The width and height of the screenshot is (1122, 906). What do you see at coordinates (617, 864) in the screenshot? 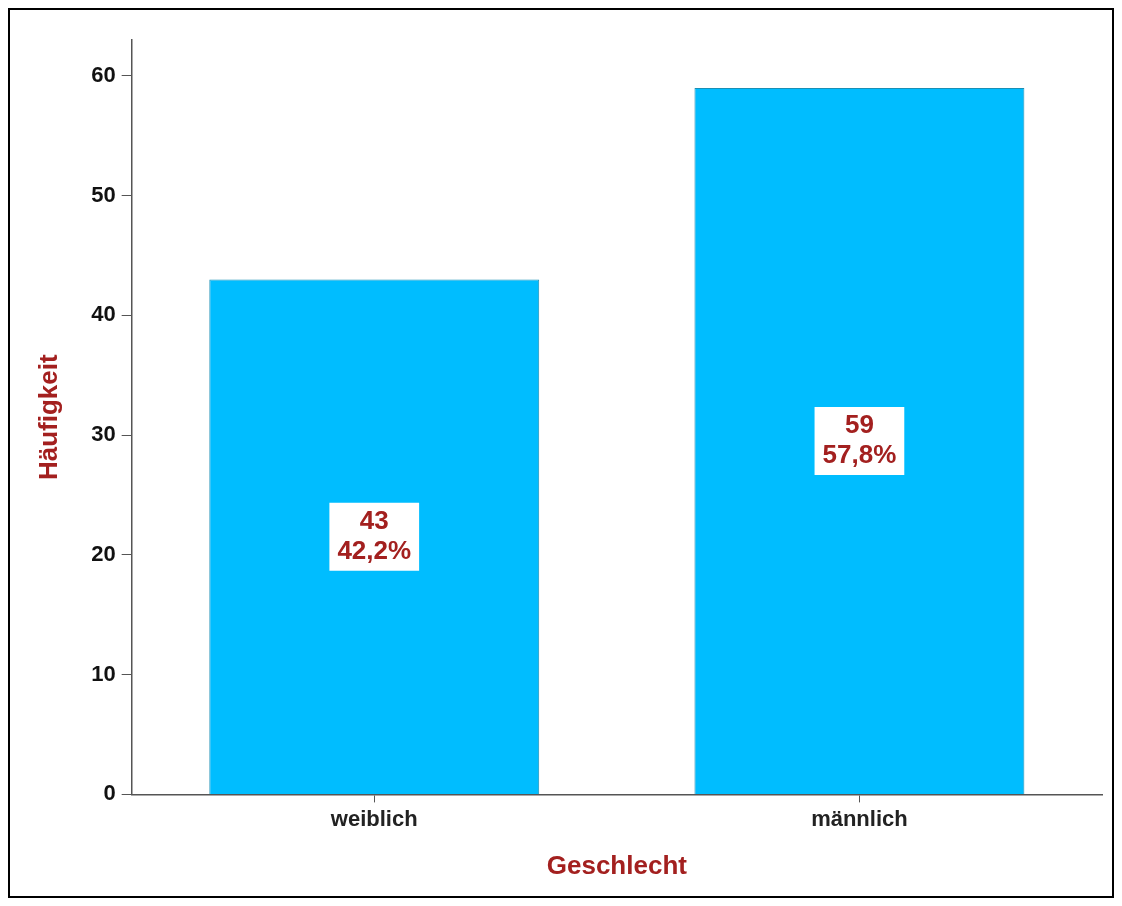
I see `x-axis-title: Geschlecht` at bounding box center [617, 864].